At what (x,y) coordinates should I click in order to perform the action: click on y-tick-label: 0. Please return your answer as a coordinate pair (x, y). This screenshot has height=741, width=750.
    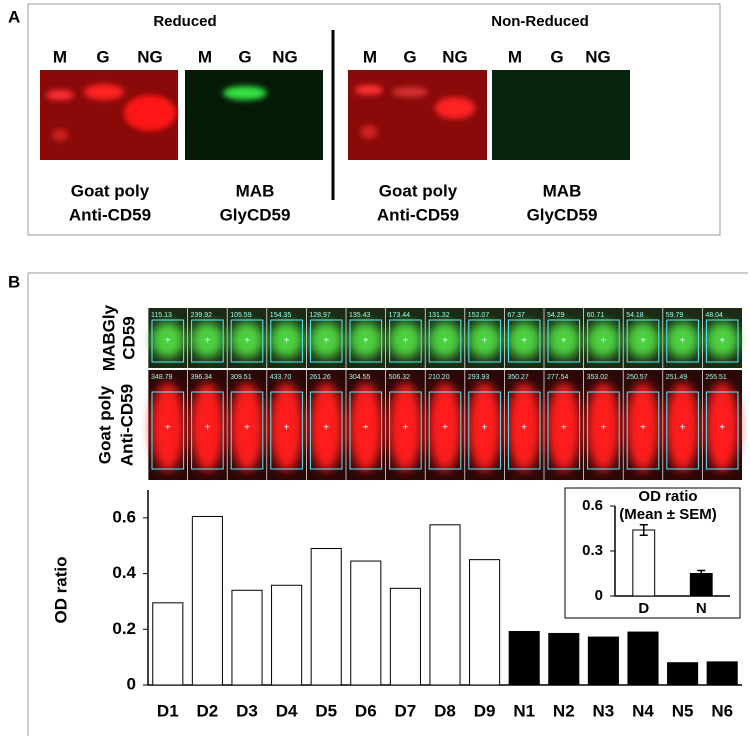
    Looking at the image, I should click on (131, 683).